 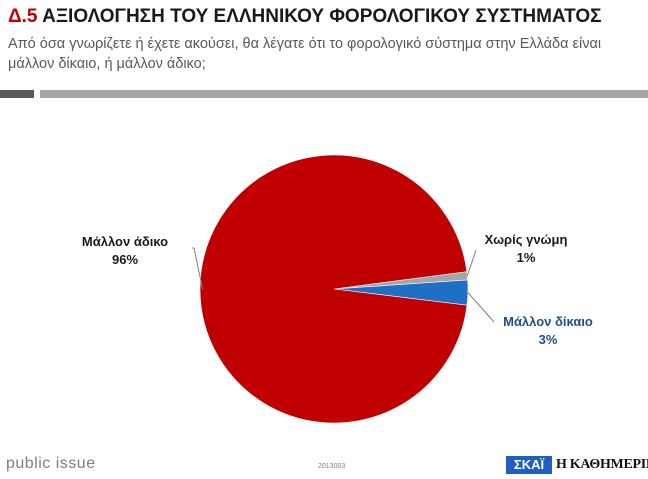 I want to click on header-rule-light, so click(x=344, y=94).